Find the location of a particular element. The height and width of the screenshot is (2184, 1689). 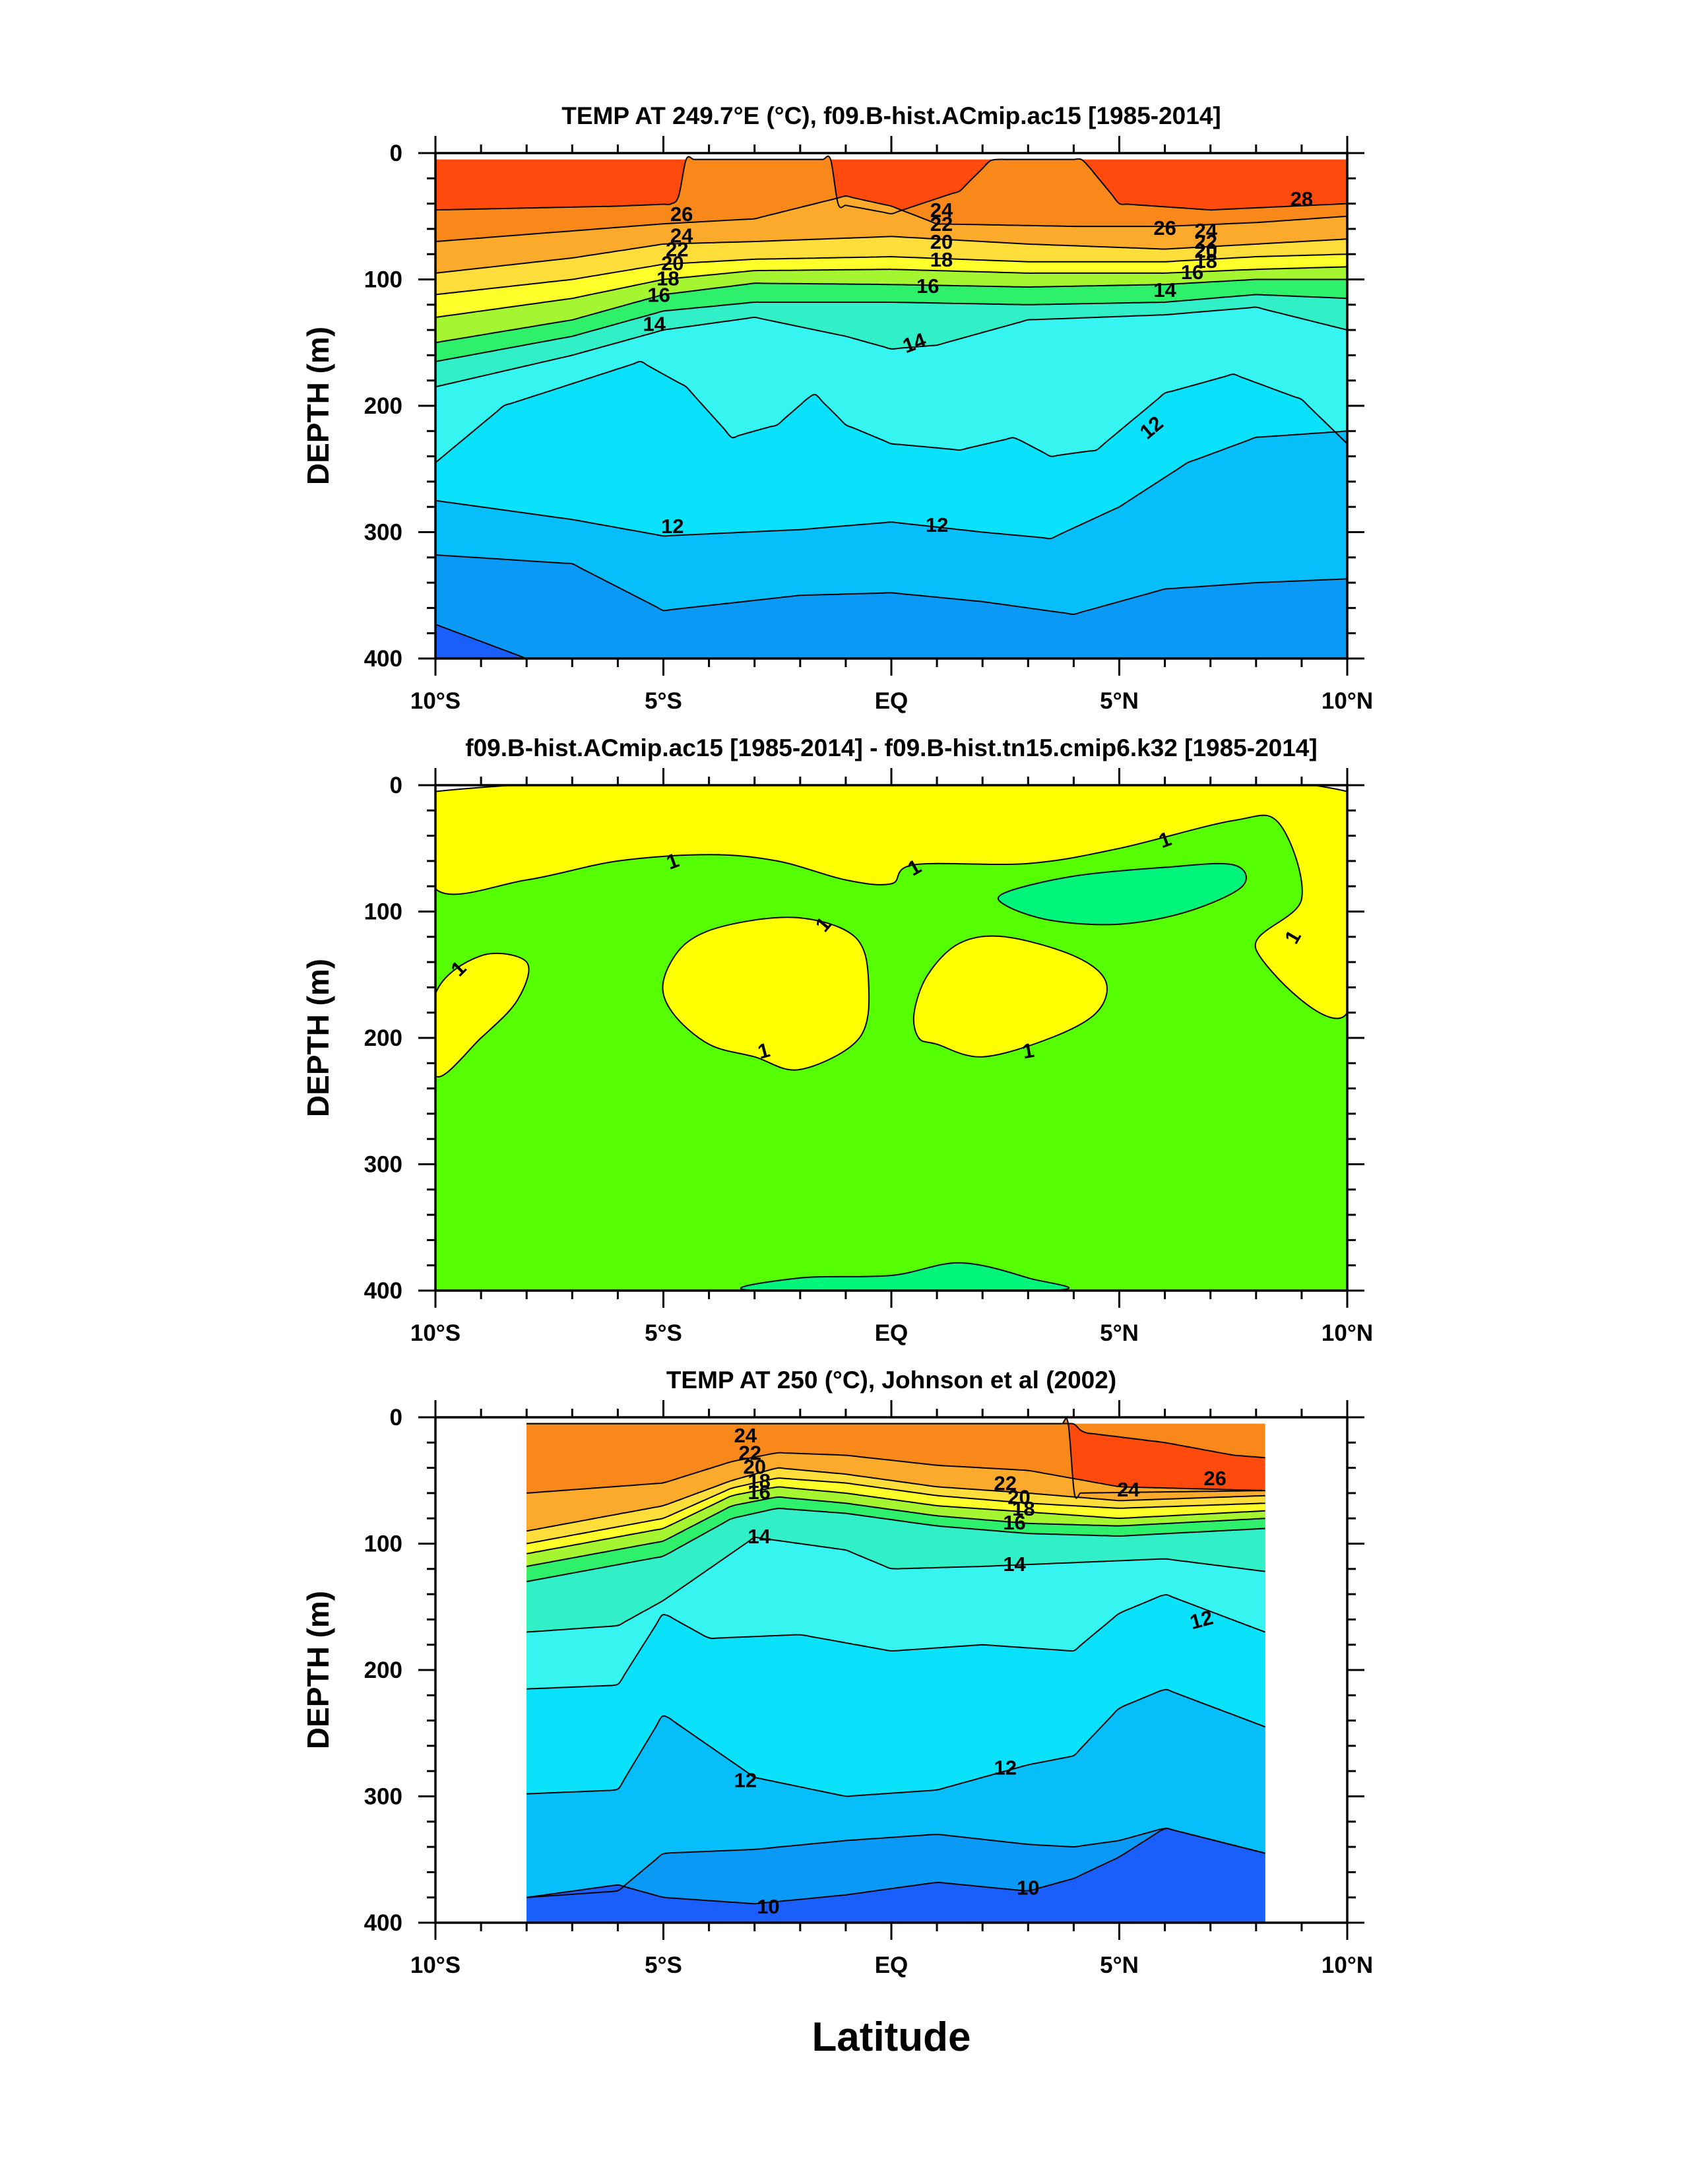

panel-1-contour-label-20: 18 is located at coordinates (1206, 261).